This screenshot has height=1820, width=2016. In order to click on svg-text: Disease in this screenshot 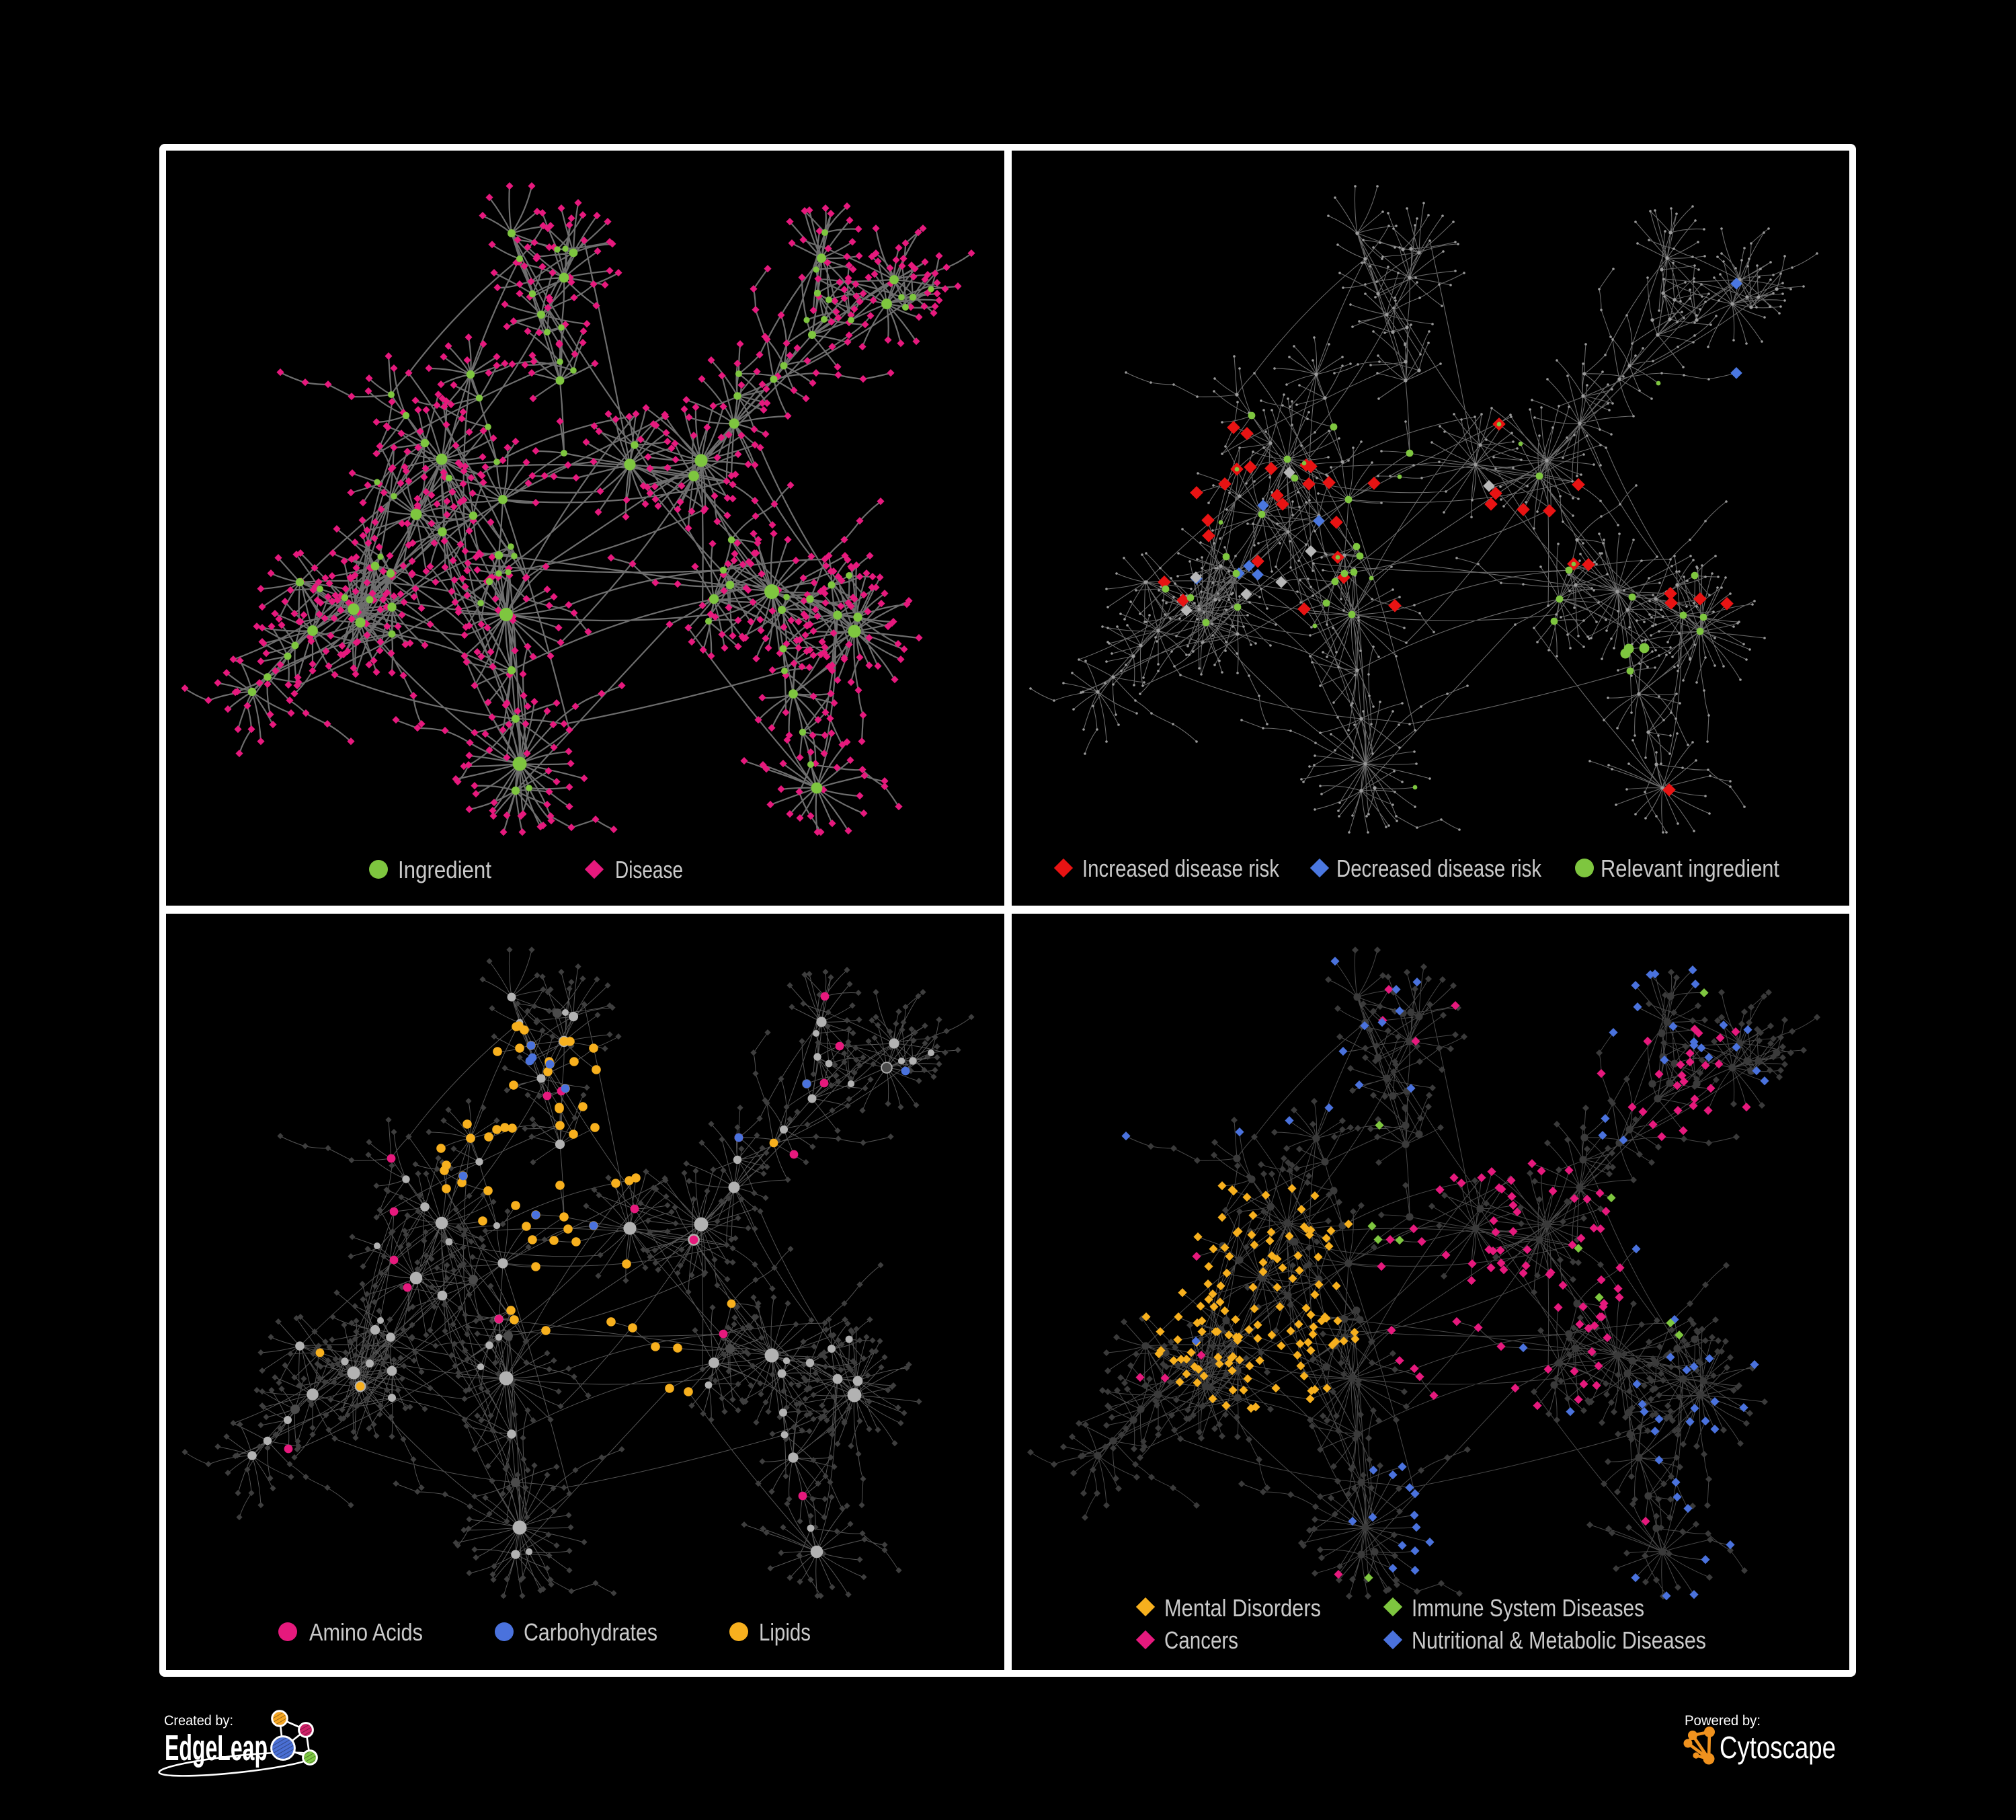, I will do `click(649, 869)`.